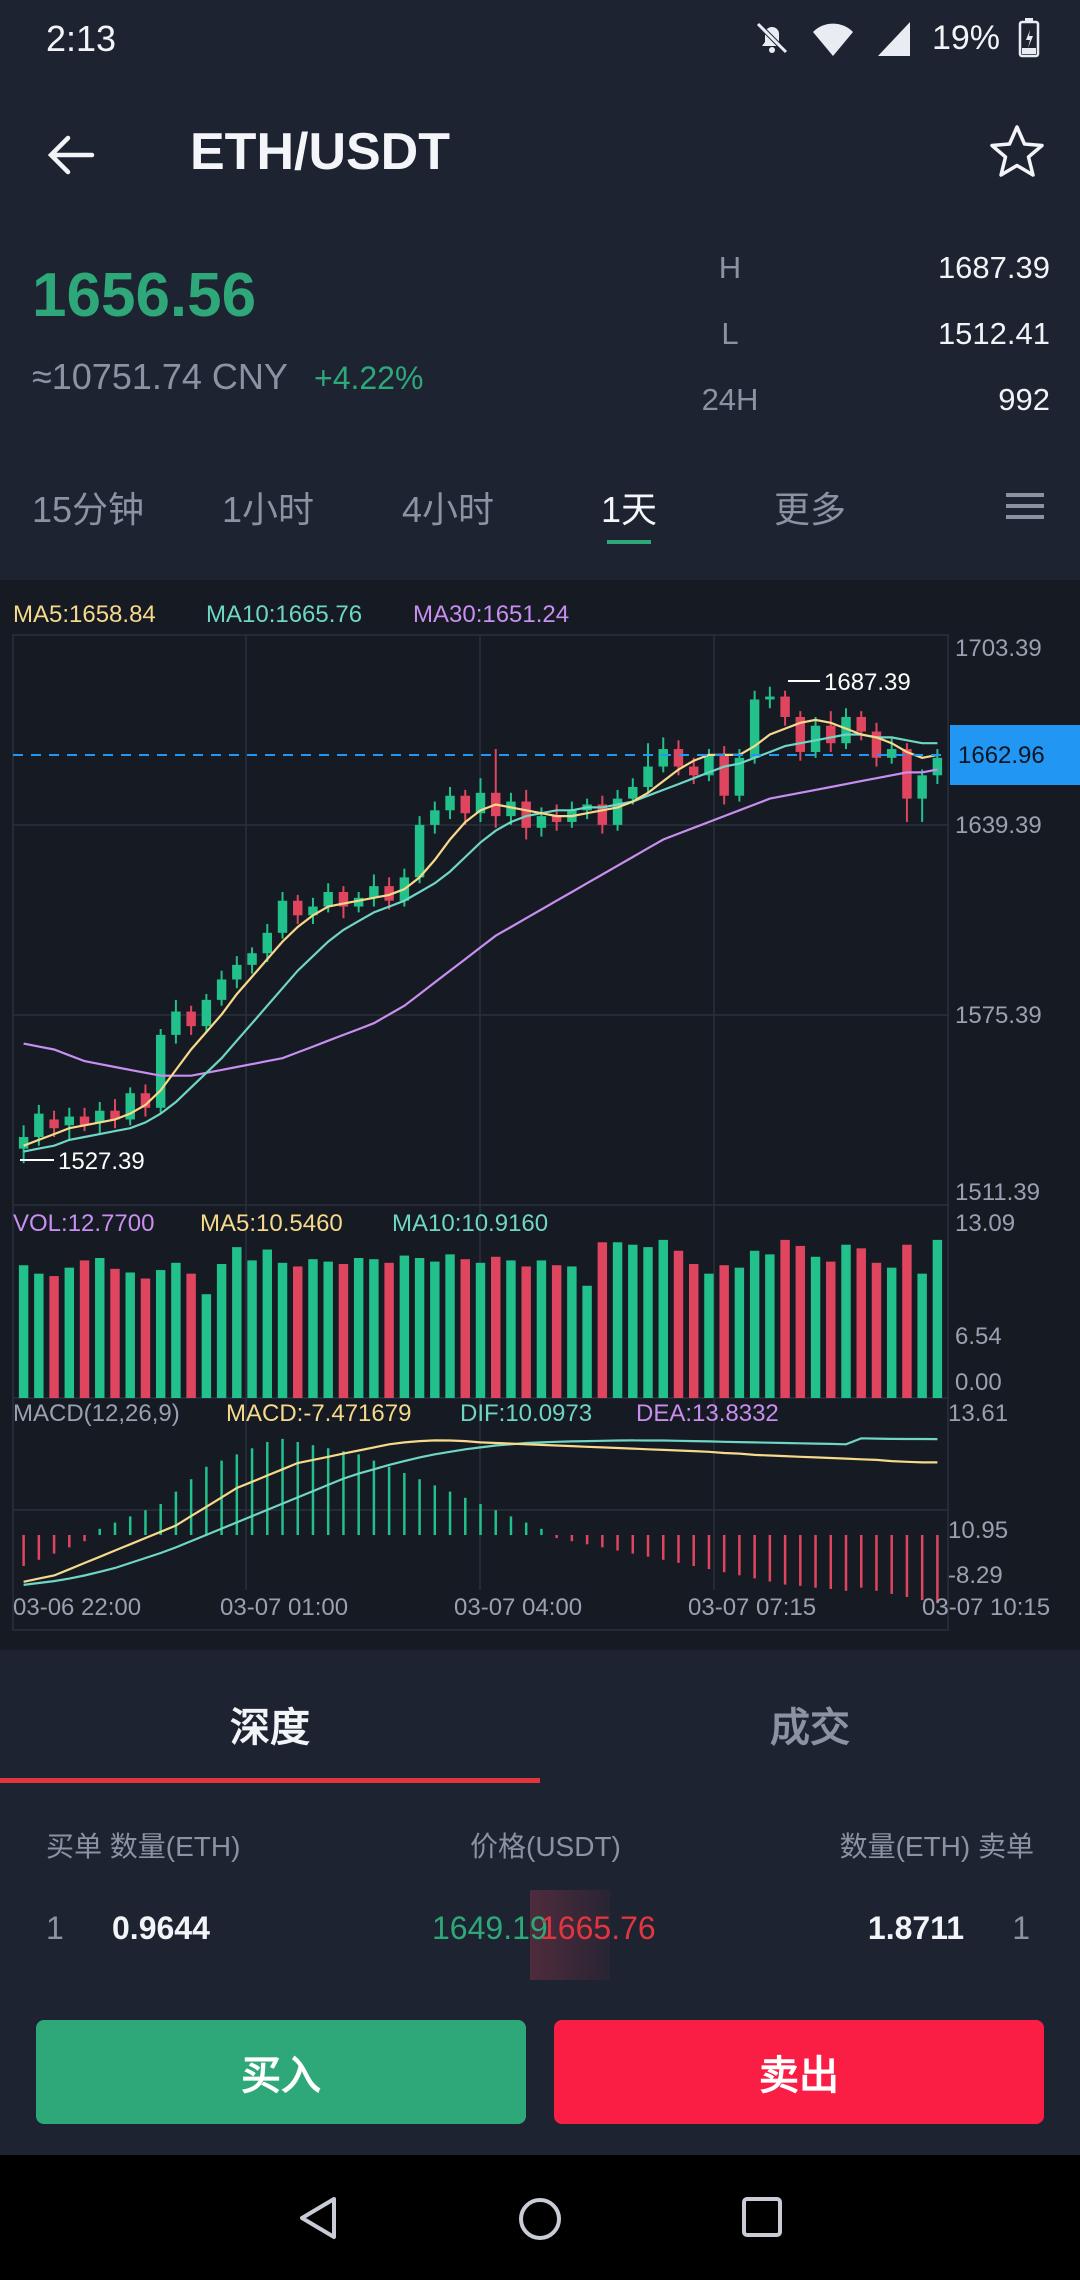 The image size is (1080, 2280). I want to click on tab-trades: 成交, so click(810, 1728).